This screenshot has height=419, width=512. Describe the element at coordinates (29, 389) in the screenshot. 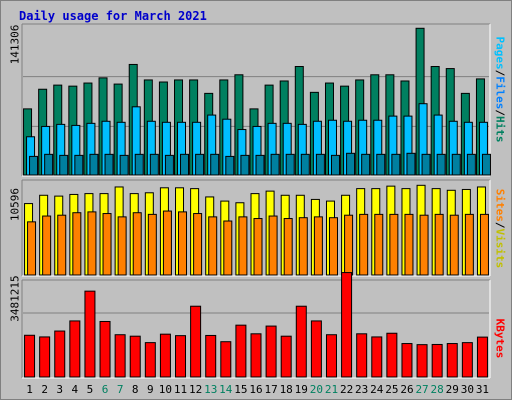

I see `day-tick-label: 1` at that location.